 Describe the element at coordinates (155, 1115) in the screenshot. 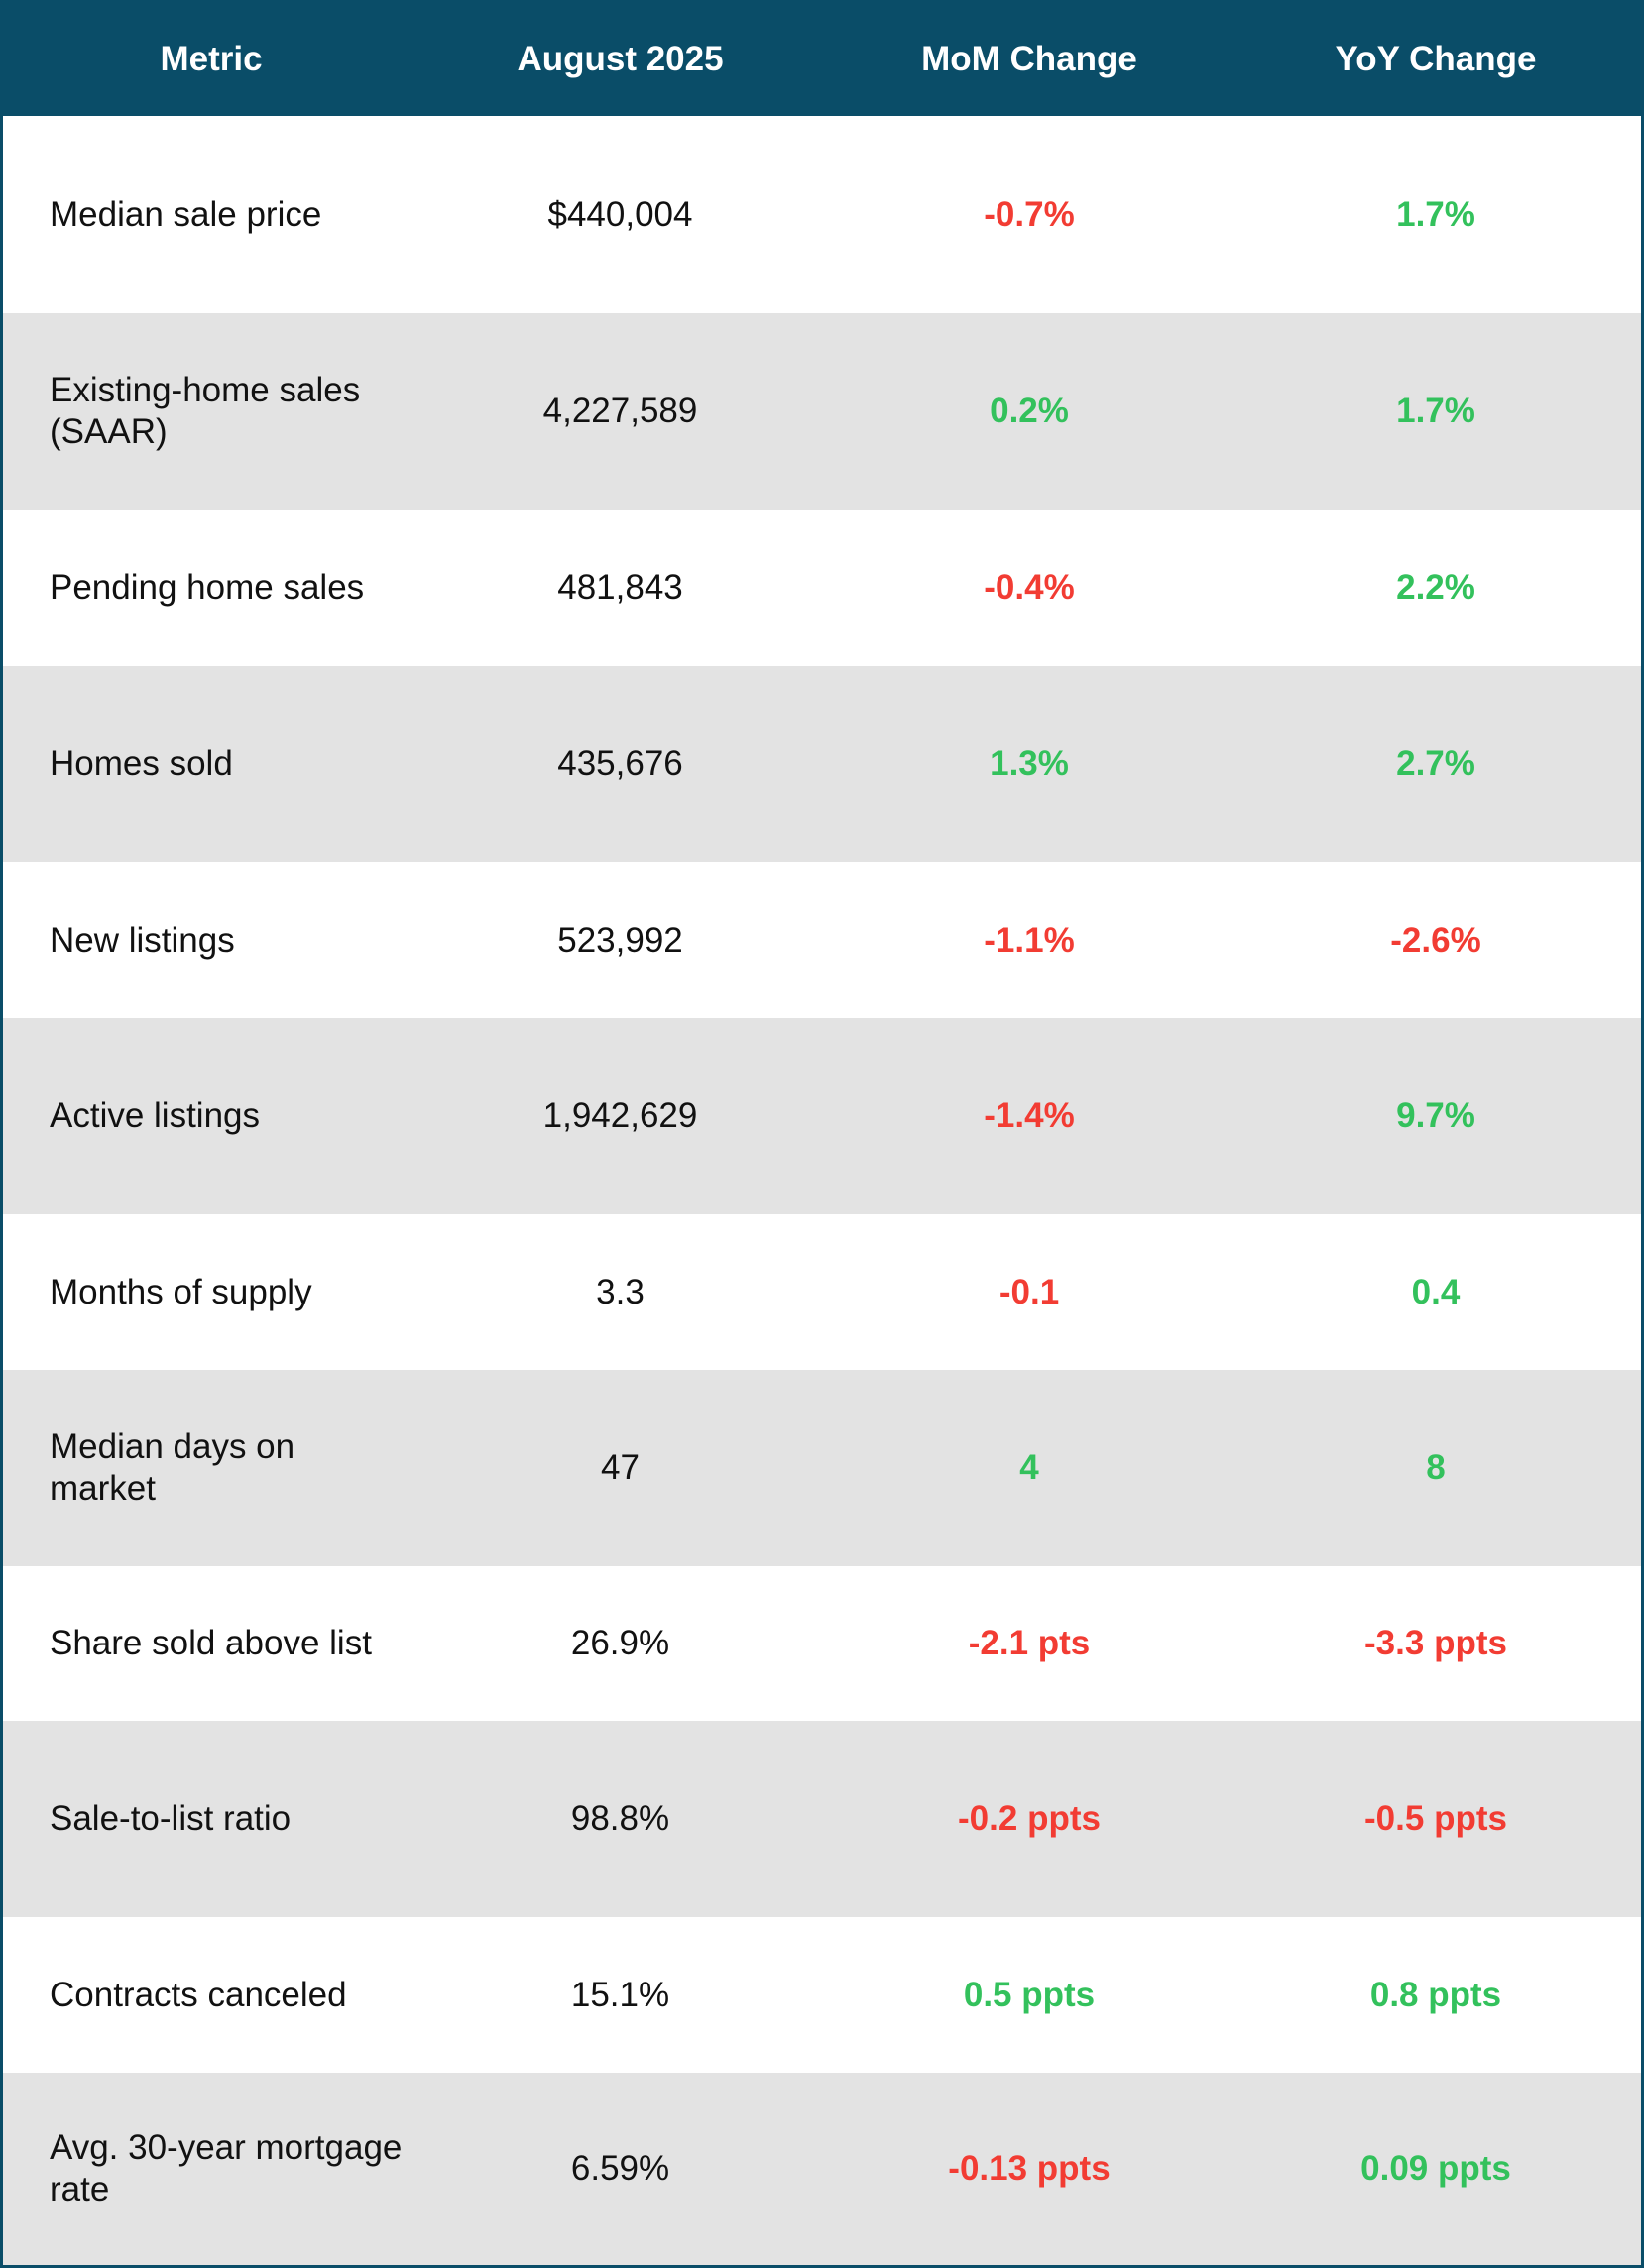

I see `metric-cell: Active listings` at that location.